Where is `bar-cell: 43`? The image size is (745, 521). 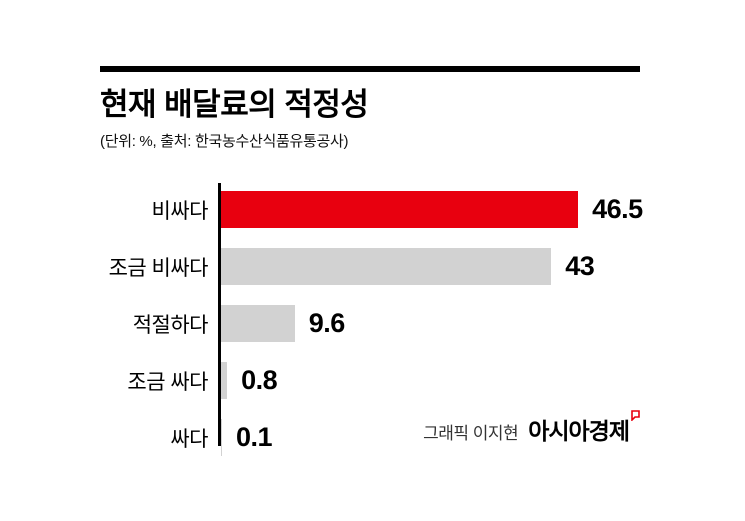
bar-cell: 43 is located at coordinates (429, 267).